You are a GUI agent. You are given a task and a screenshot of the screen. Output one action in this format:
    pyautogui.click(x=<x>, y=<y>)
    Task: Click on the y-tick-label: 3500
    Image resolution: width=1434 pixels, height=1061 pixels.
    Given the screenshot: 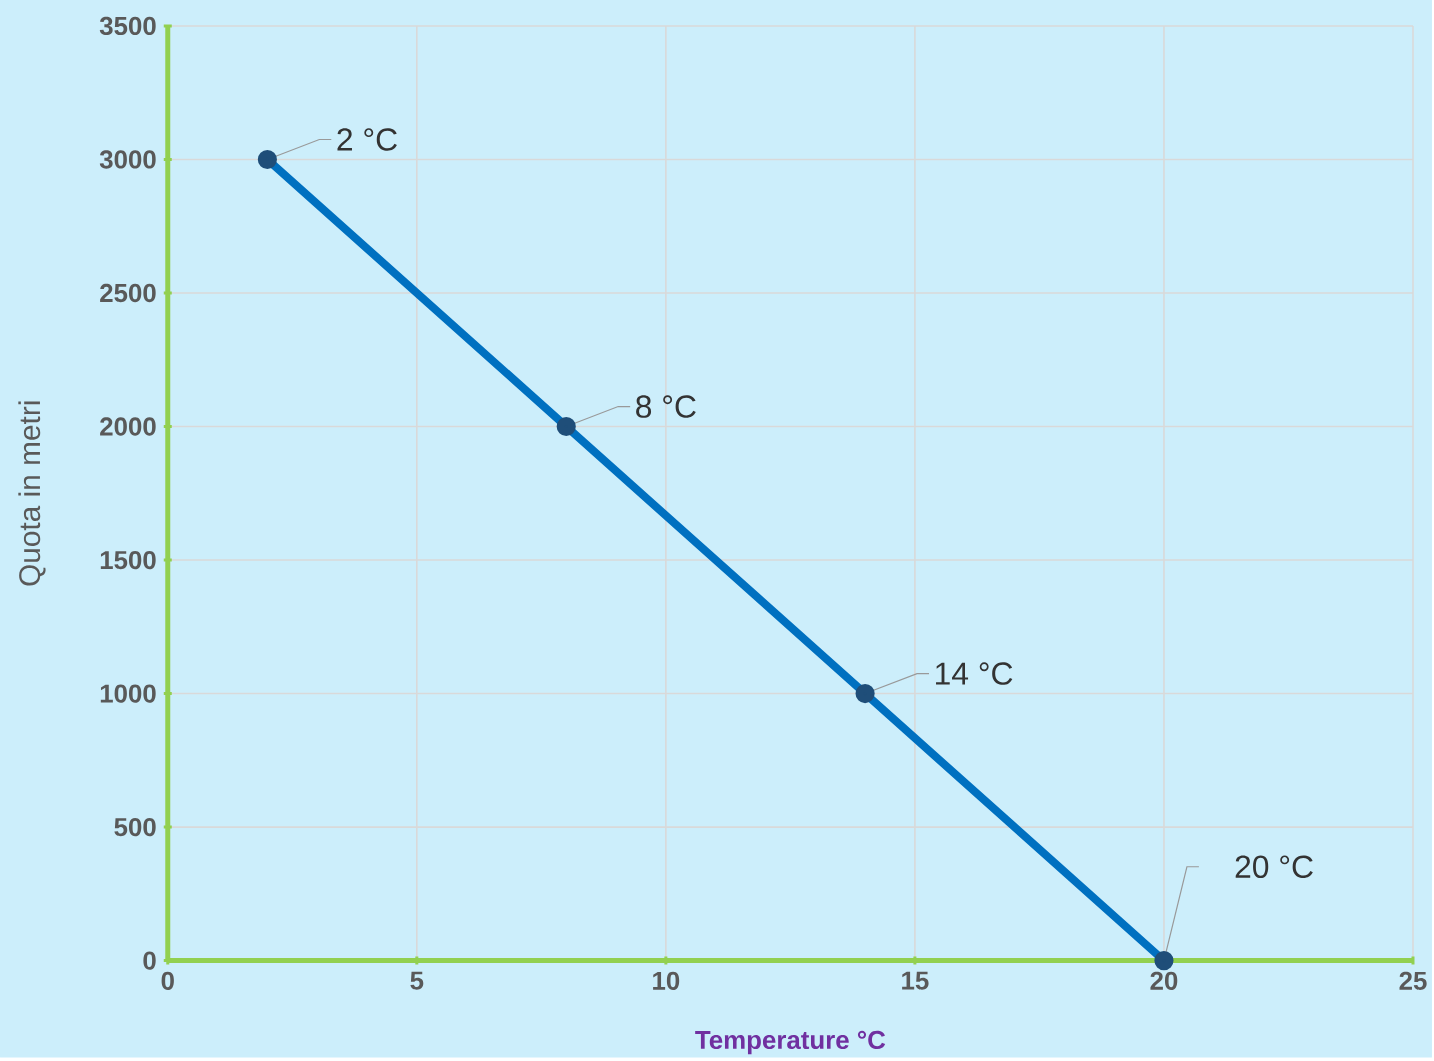 What is the action you would take?
    pyautogui.click(x=127, y=26)
    